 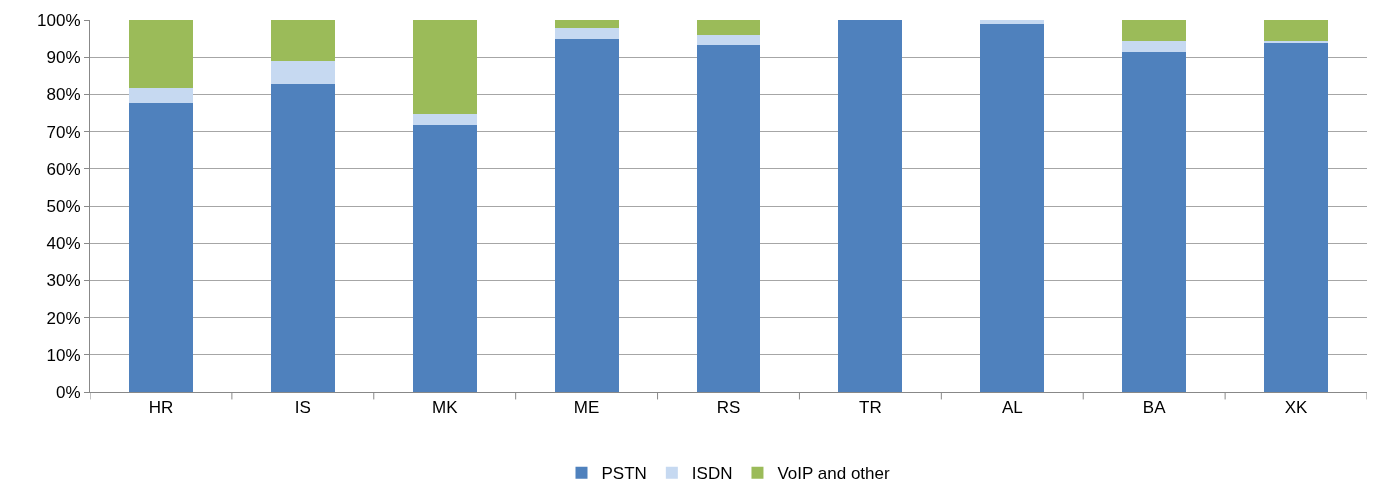 I want to click on y-tick-label: 50%, so click(x=63, y=206).